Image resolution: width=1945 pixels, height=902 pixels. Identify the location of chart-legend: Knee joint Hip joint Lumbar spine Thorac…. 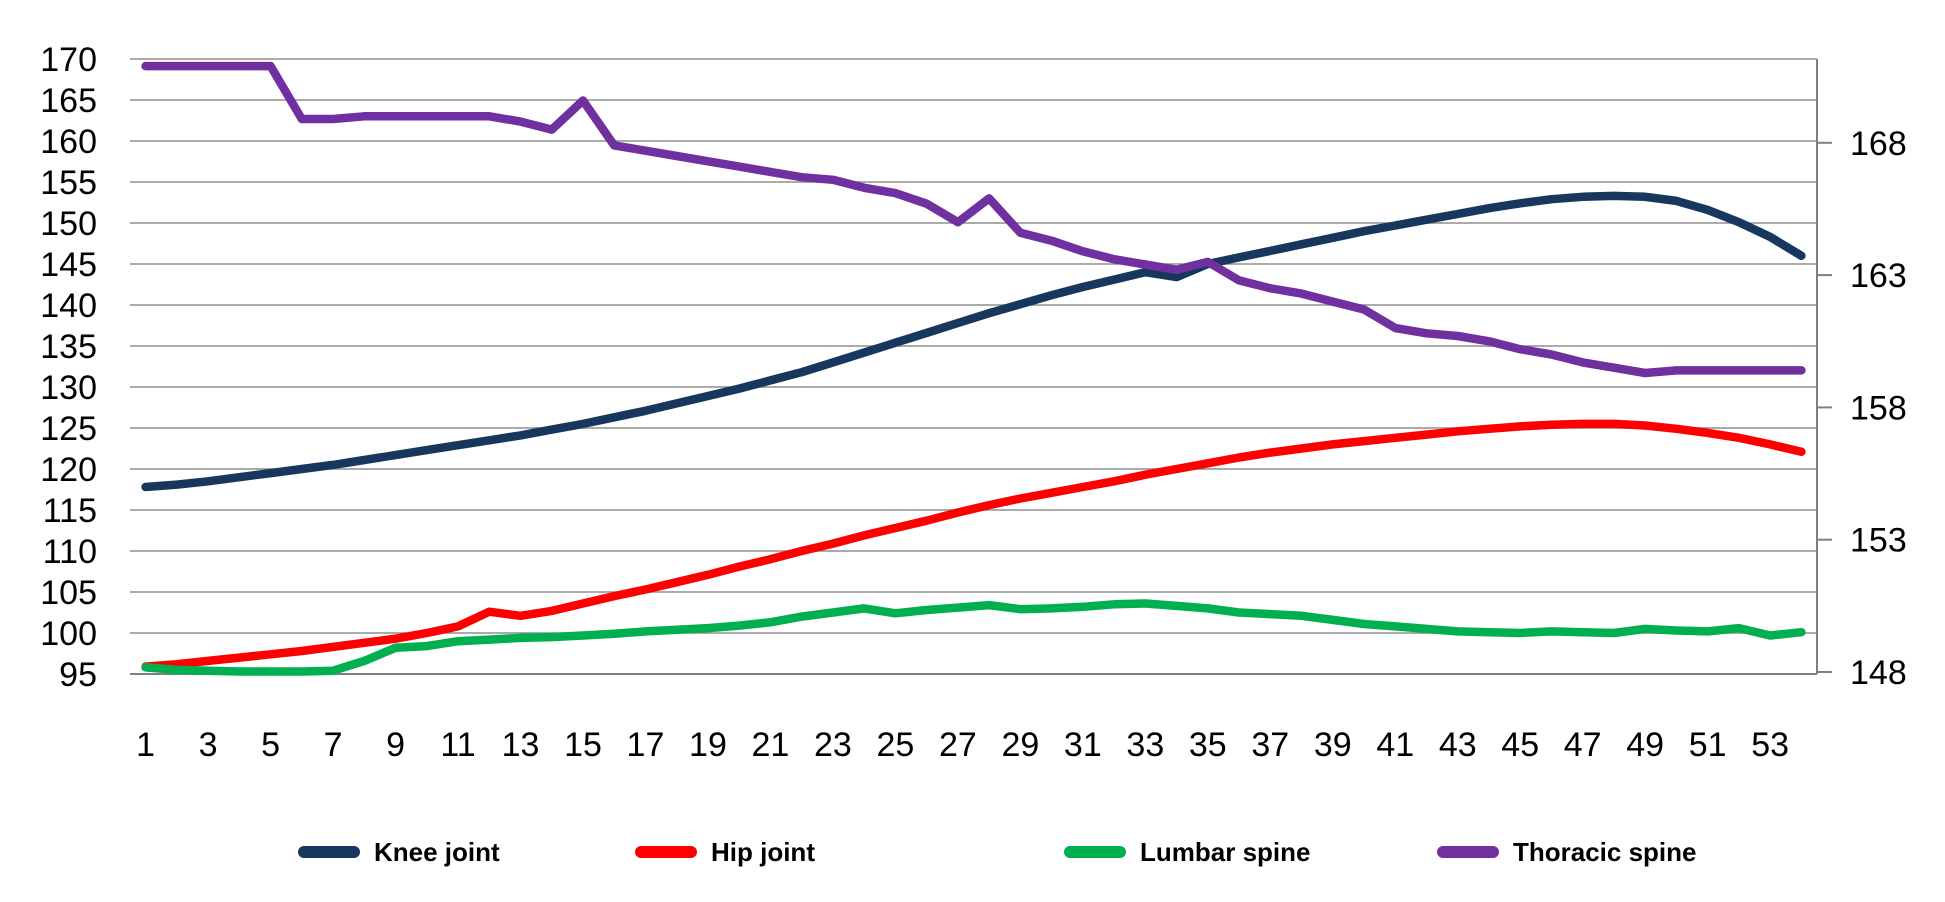
(972, 856).